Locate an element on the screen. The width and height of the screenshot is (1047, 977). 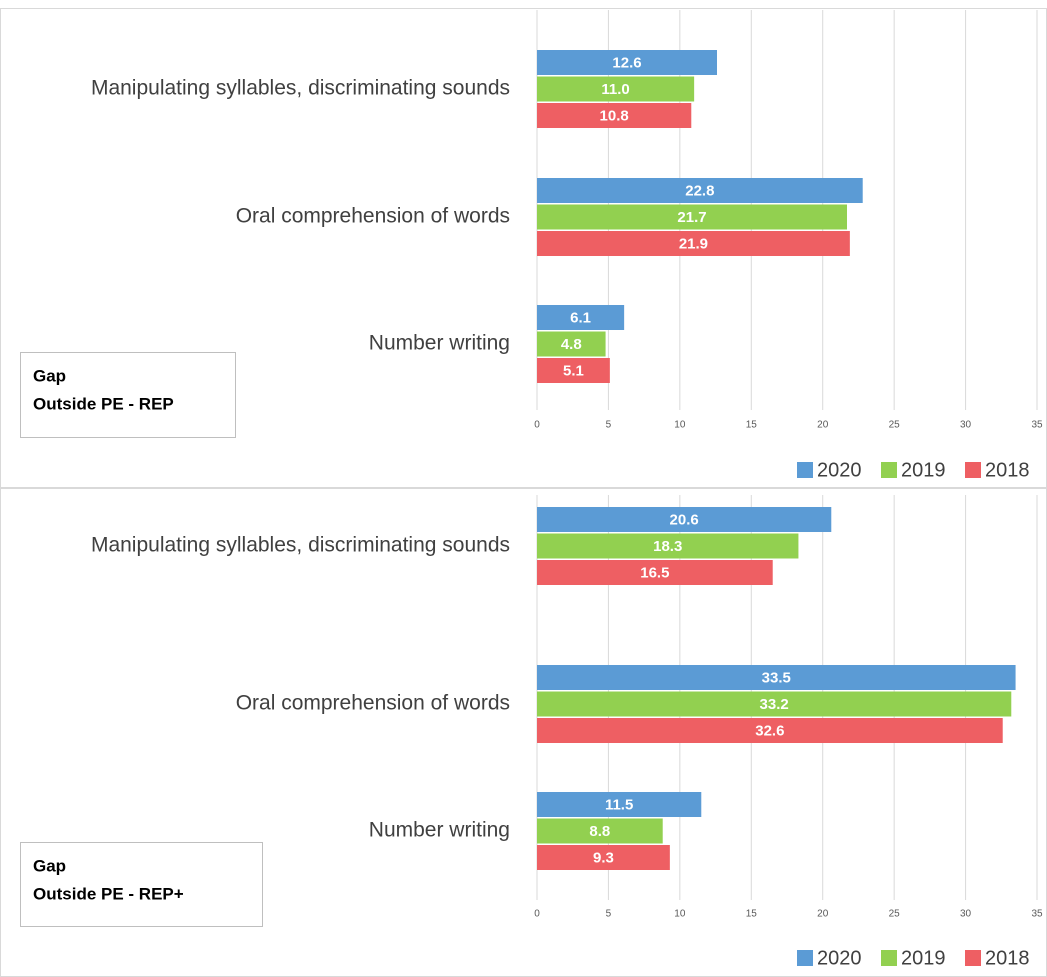
value-label: 9.3 is located at coordinates (603, 857).